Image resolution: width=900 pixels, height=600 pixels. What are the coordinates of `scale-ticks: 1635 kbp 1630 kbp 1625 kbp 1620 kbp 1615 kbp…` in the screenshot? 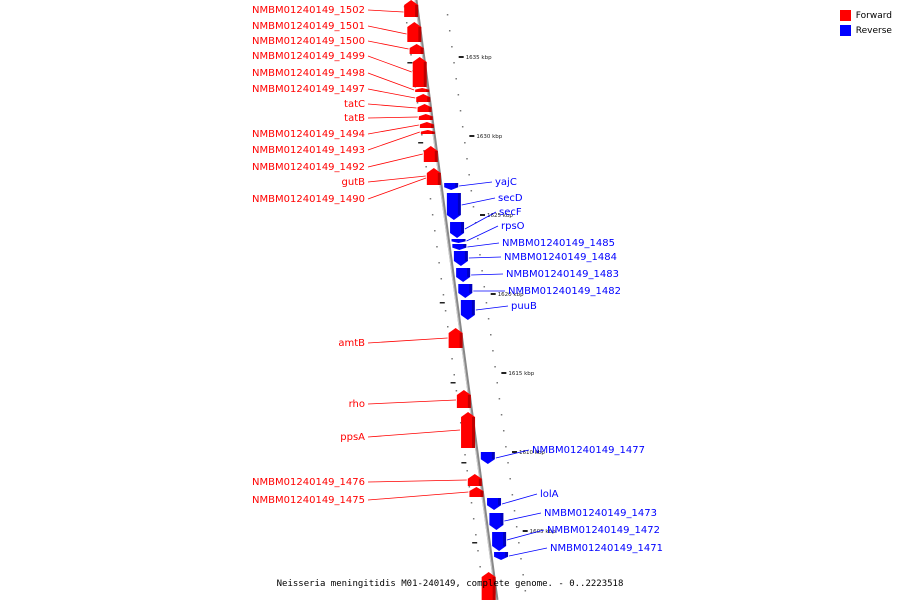 It's located at (507, 295).